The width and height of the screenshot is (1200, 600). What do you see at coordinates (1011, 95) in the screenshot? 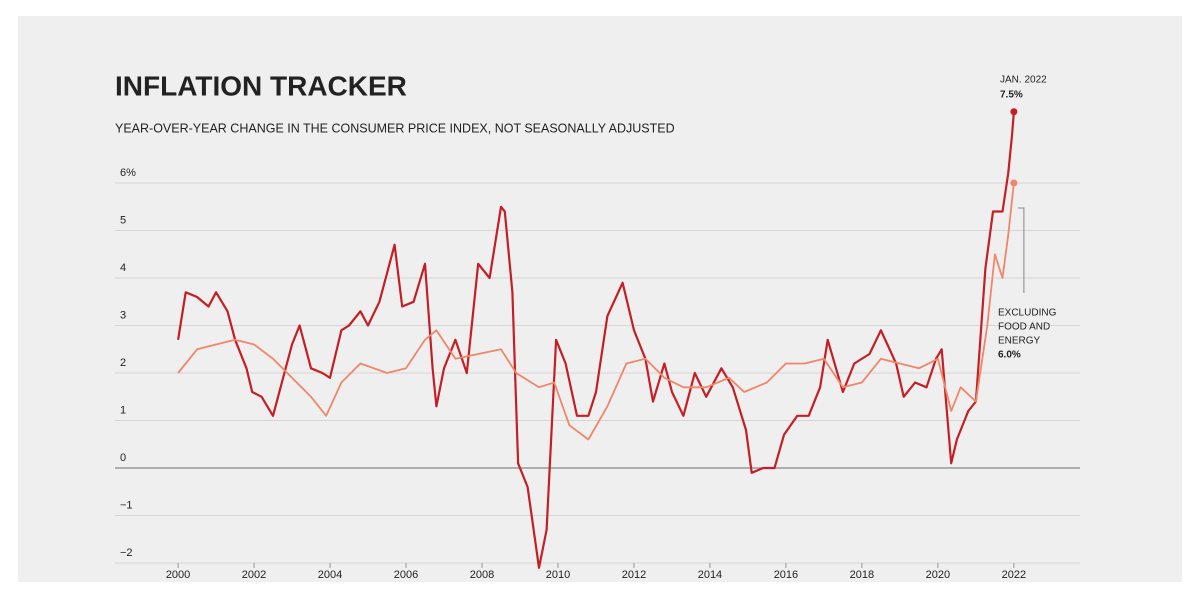
I see `end-label: 7.5%` at bounding box center [1011, 95].